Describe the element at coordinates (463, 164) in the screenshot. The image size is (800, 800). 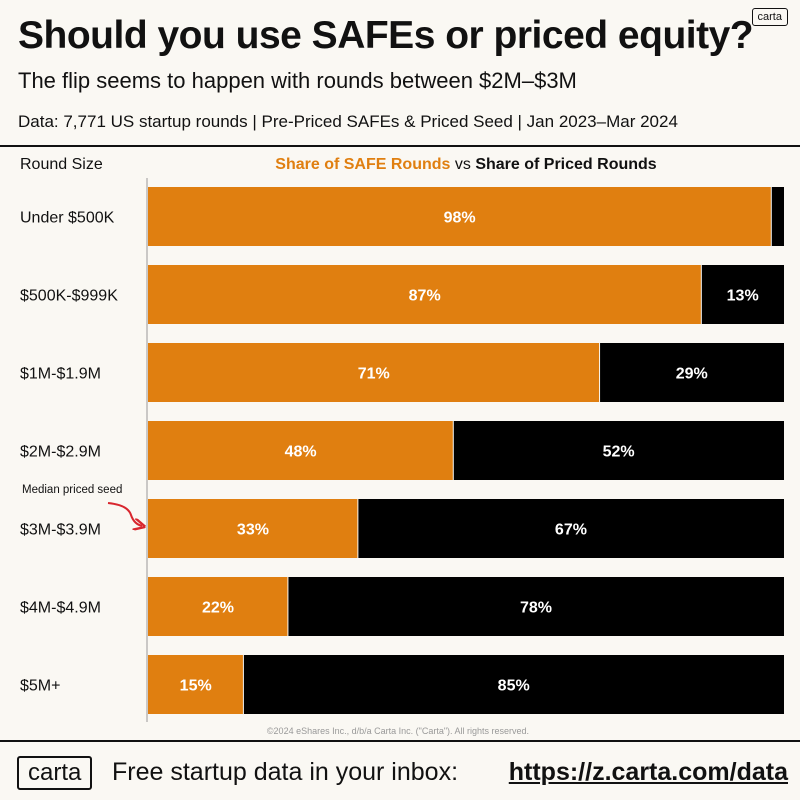
I see `legend-vs: vs` at that location.